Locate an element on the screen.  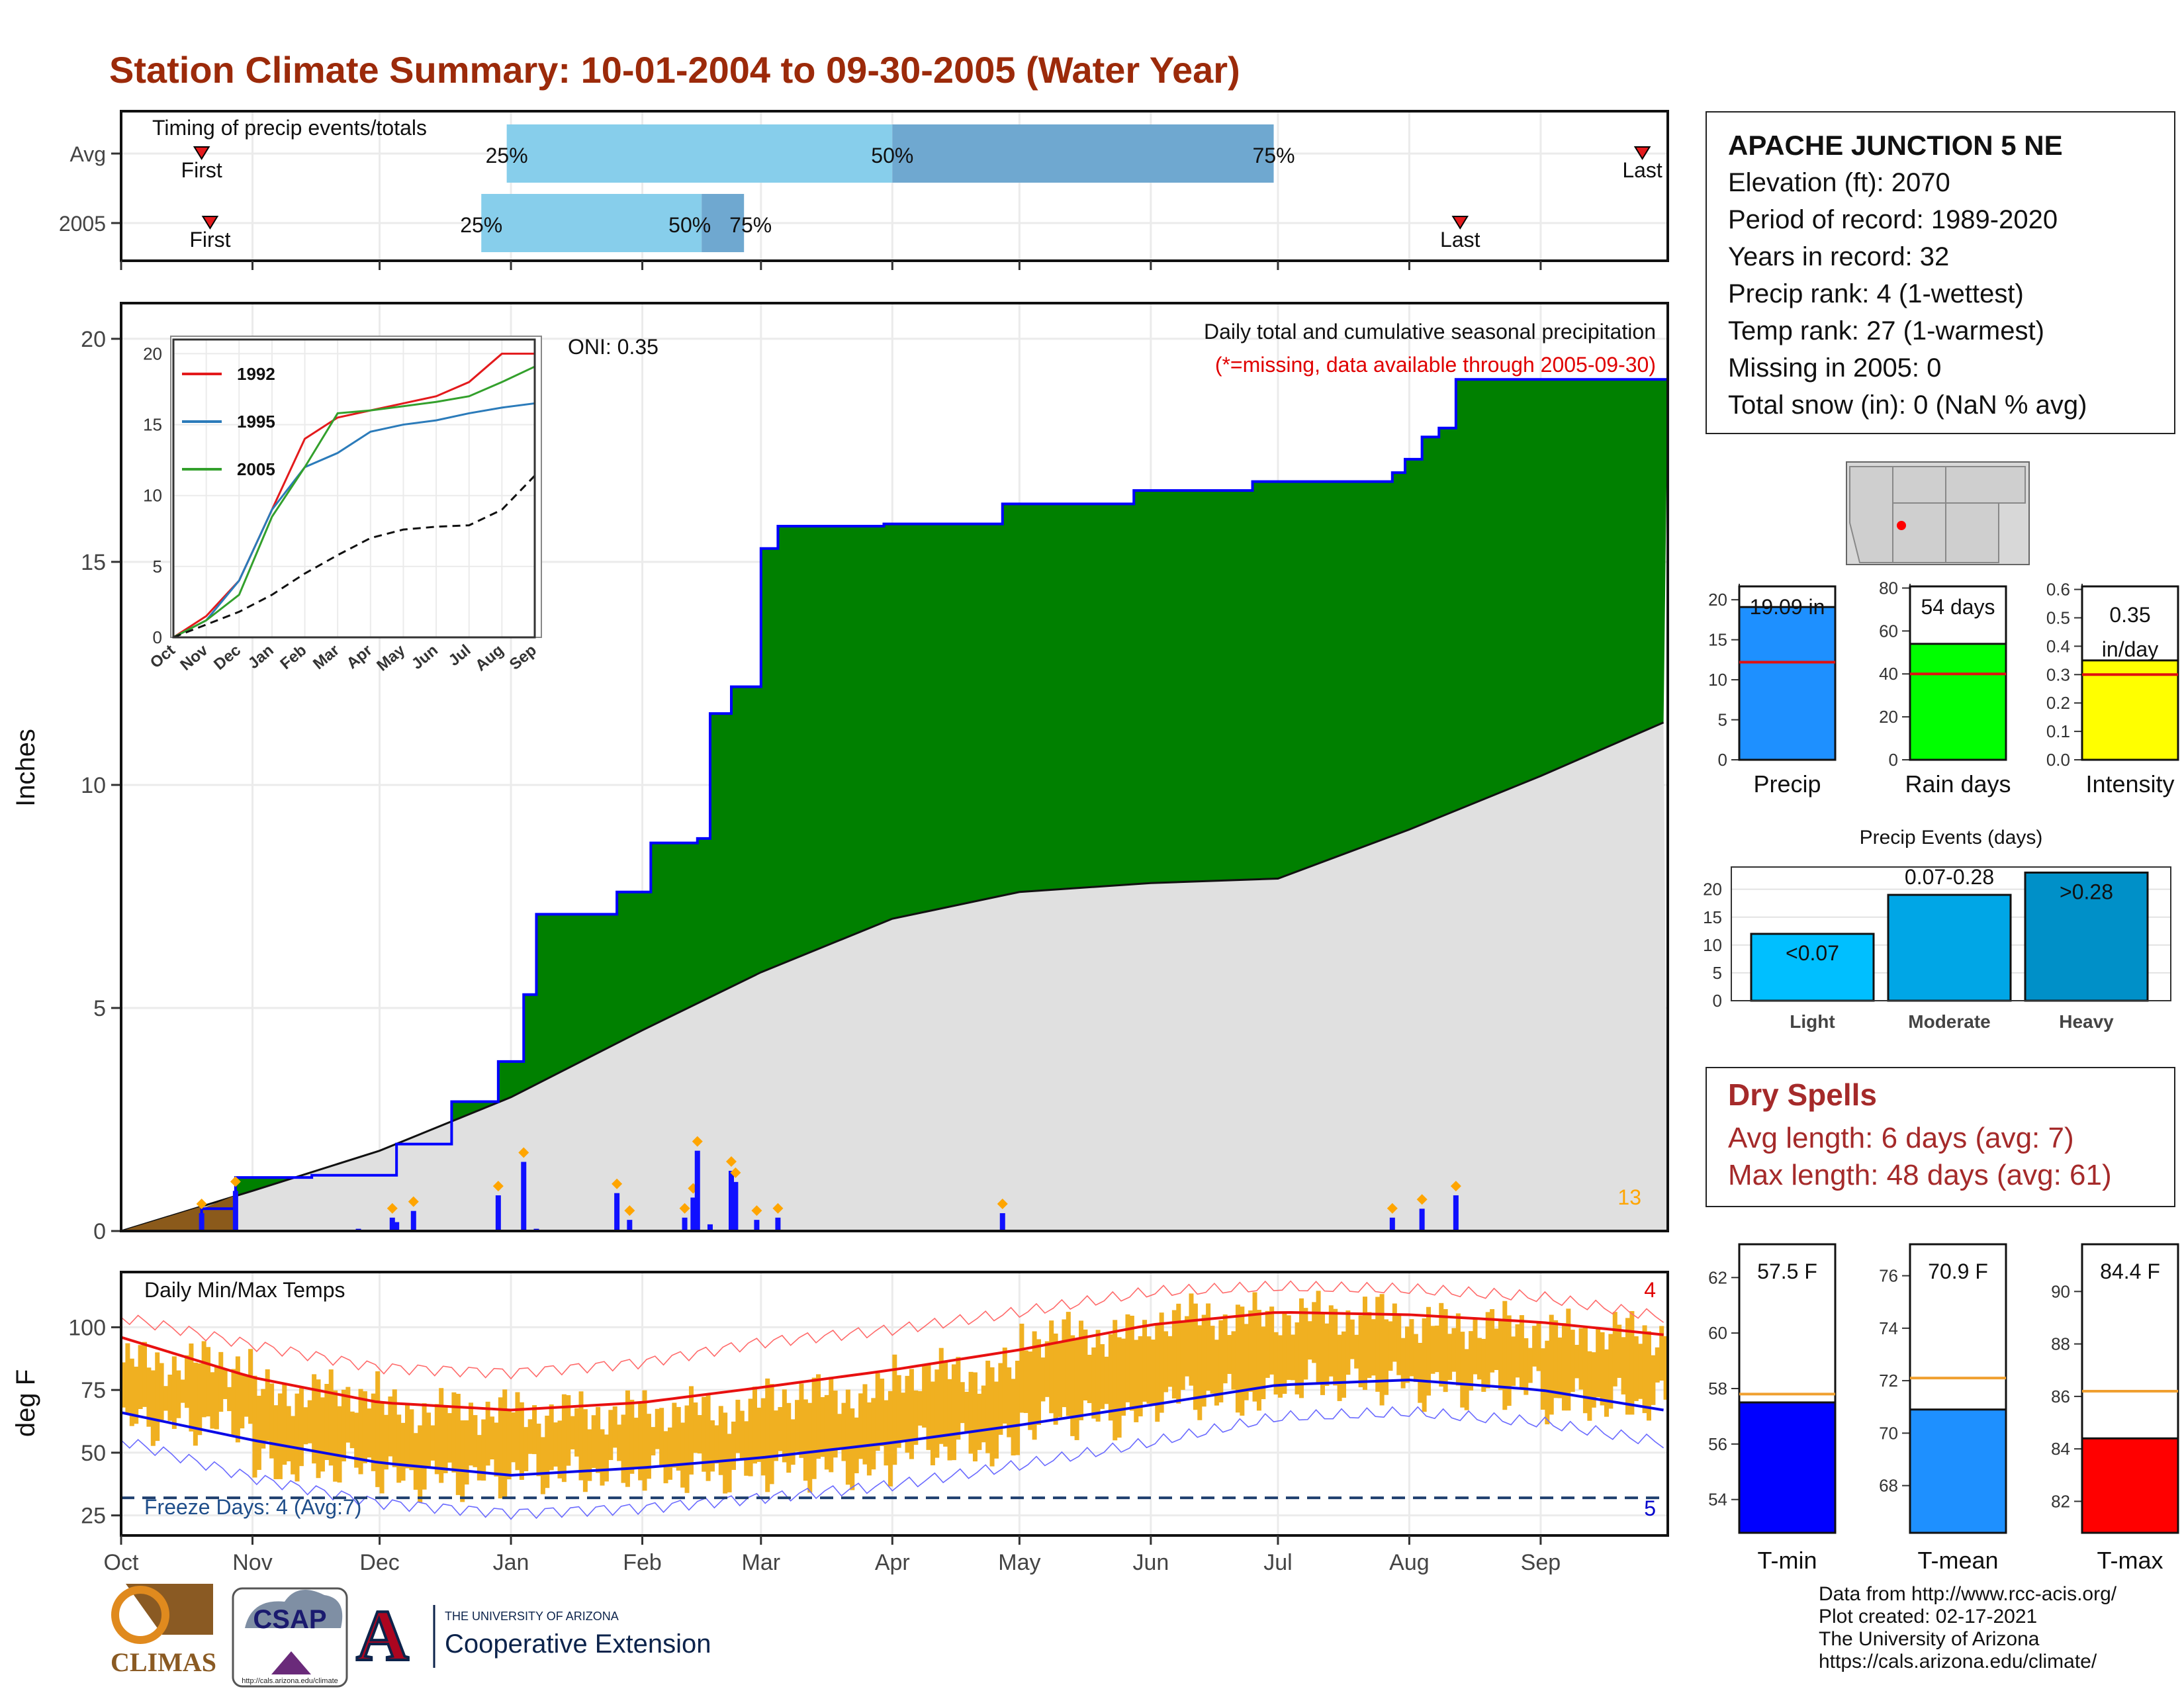
summary-bar-value: 19.09 in is located at coordinates (1787, 607).